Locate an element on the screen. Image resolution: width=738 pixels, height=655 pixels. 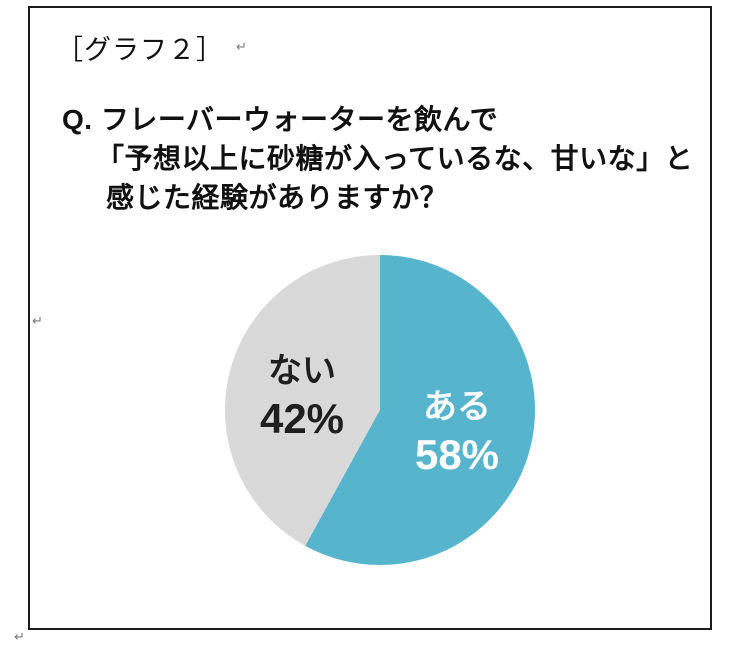
question-line-3: 感じた経験がありますか？ is located at coordinates (277, 197).